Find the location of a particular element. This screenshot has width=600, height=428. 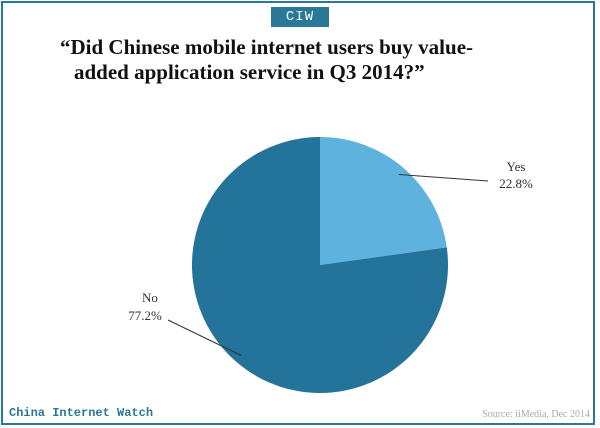

slice-value-yes: 22.8% is located at coordinates (516, 183).